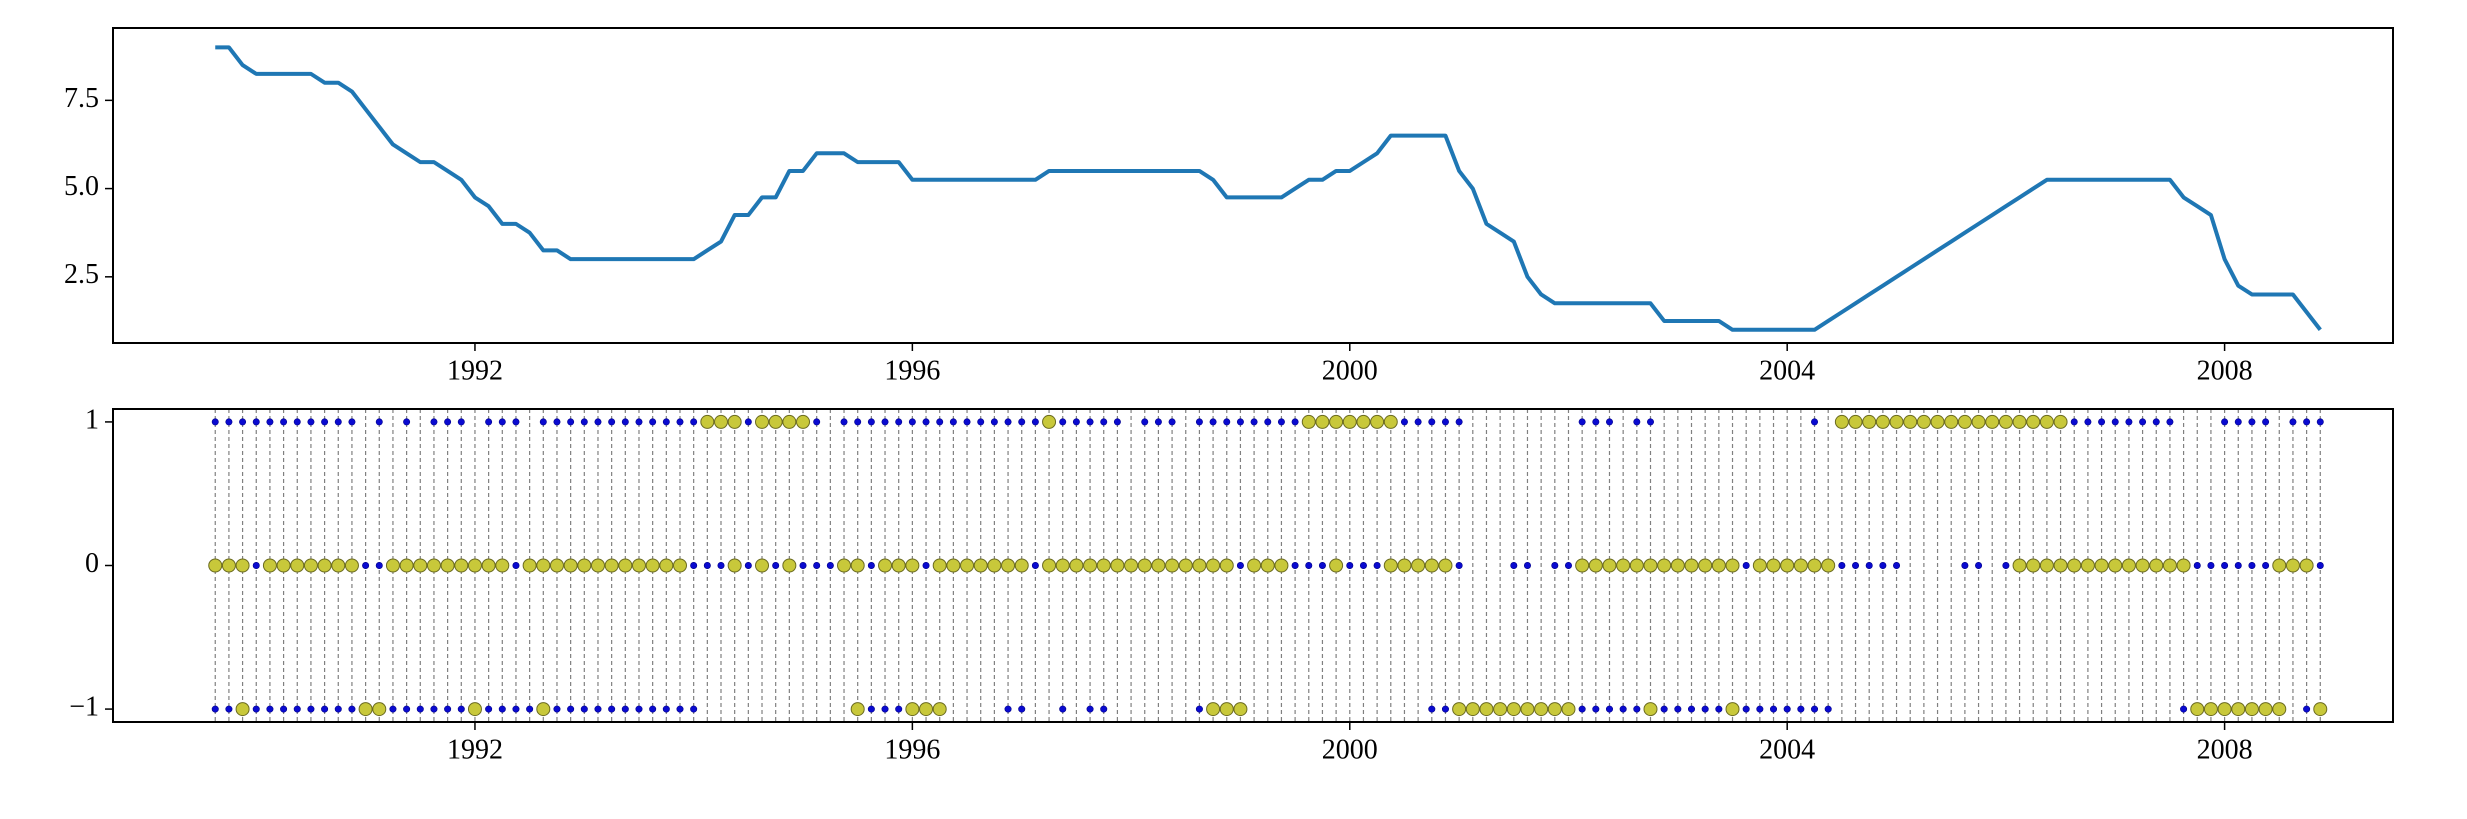  Describe the element at coordinates (1350, 749) in the screenshot. I see `x-tick-label: 2000` at that location.